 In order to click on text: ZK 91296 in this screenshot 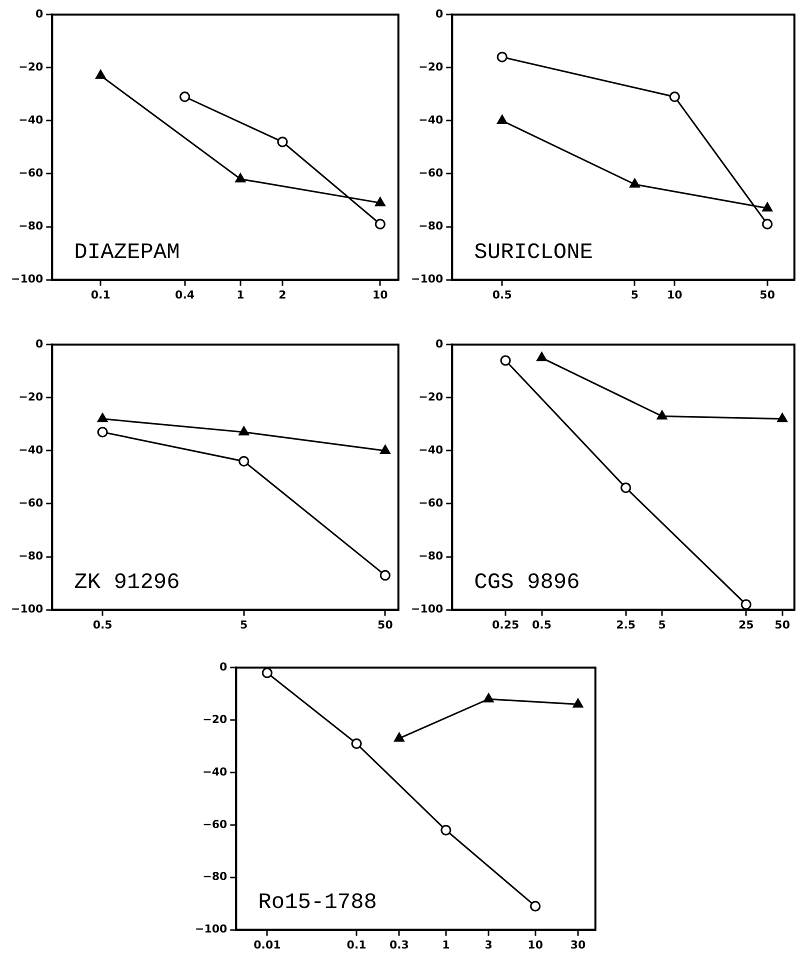, I will do `click(127, 582)`.